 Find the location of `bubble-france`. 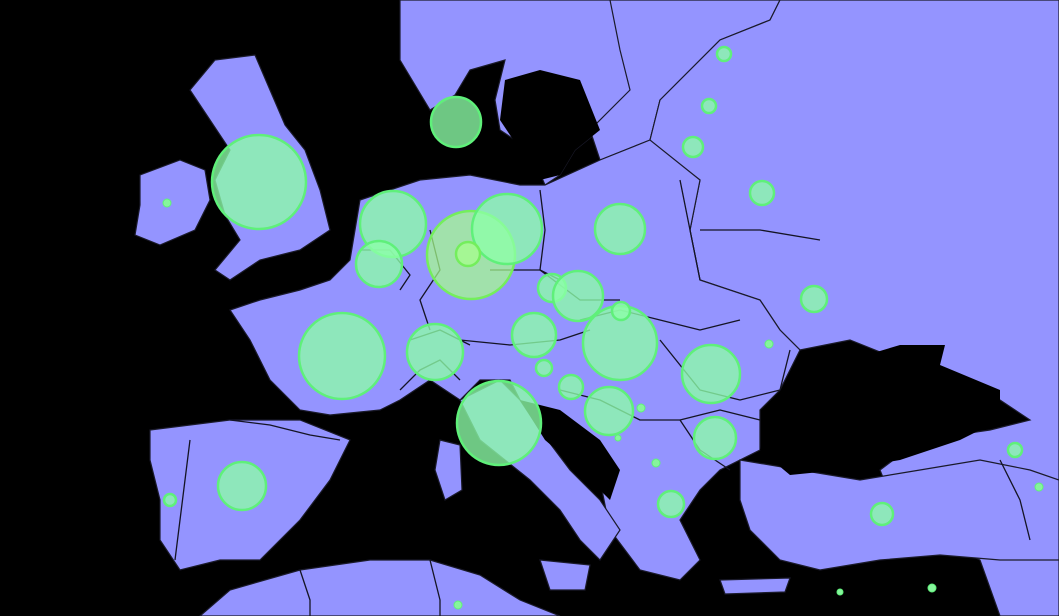

bubble-france is located at coordinates (342, 356).